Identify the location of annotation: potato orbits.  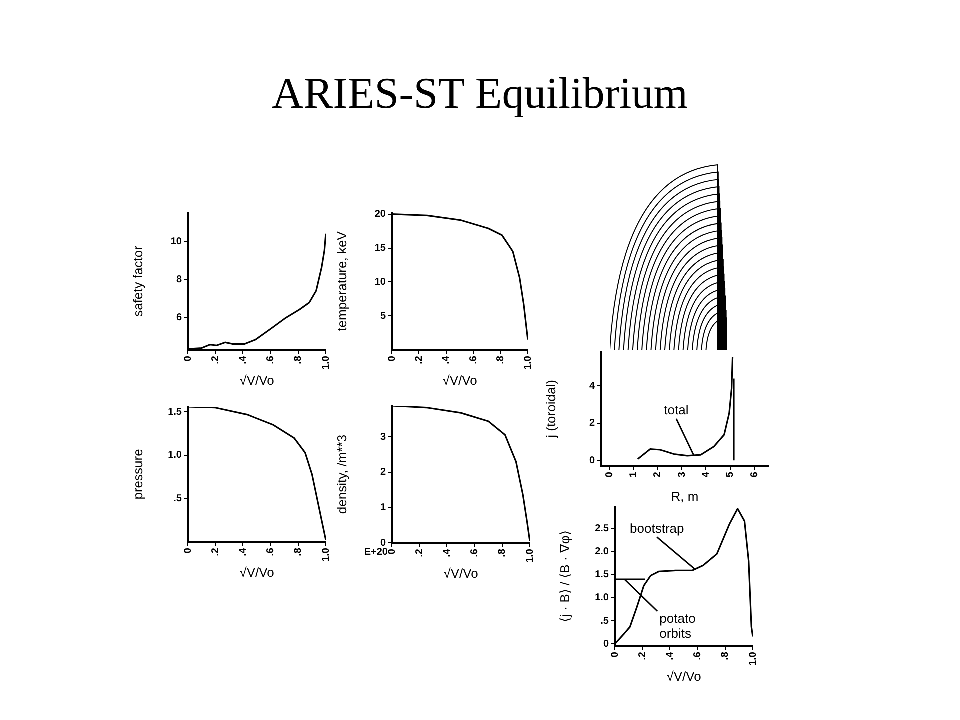
(678, 626).